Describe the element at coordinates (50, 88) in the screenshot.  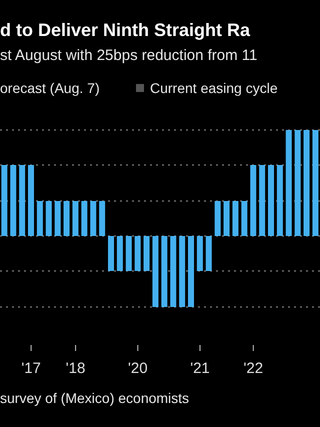
I see `text: orecast (Aug. 7)` at that location.